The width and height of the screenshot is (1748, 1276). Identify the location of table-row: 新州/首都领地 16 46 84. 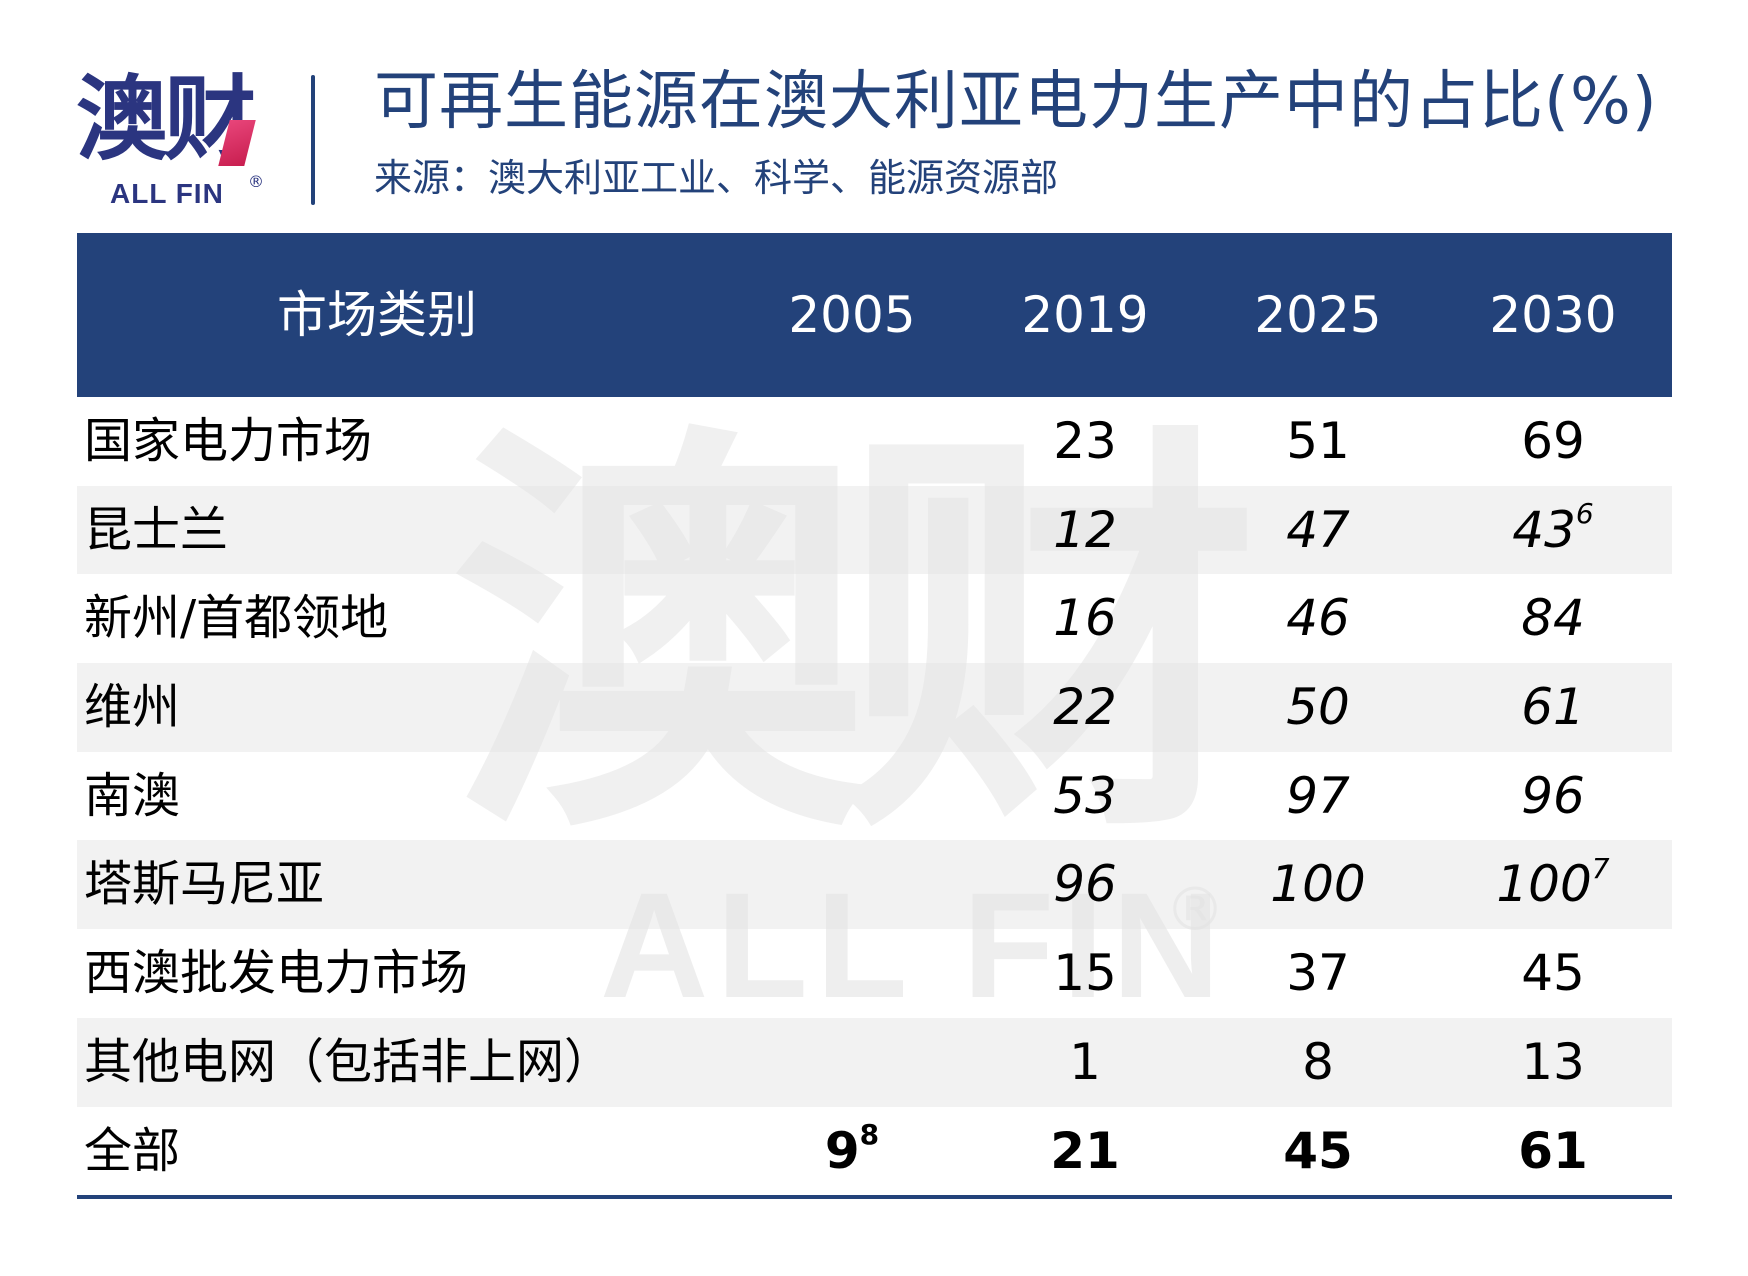
(874, 618).